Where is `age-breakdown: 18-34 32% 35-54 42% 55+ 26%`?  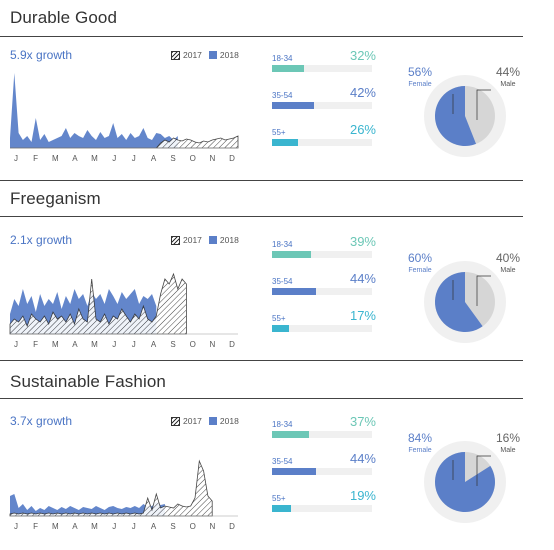 age-breakdown: 18-34 32% 35-54 42% 55+ 26% is located at coordinates (324, 104).